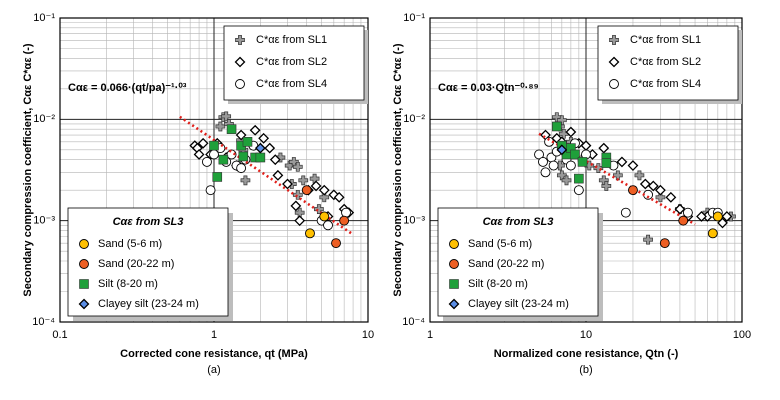 The image size is (780, 400). I want to click on x-tick-label: 100, so click(742, 335).